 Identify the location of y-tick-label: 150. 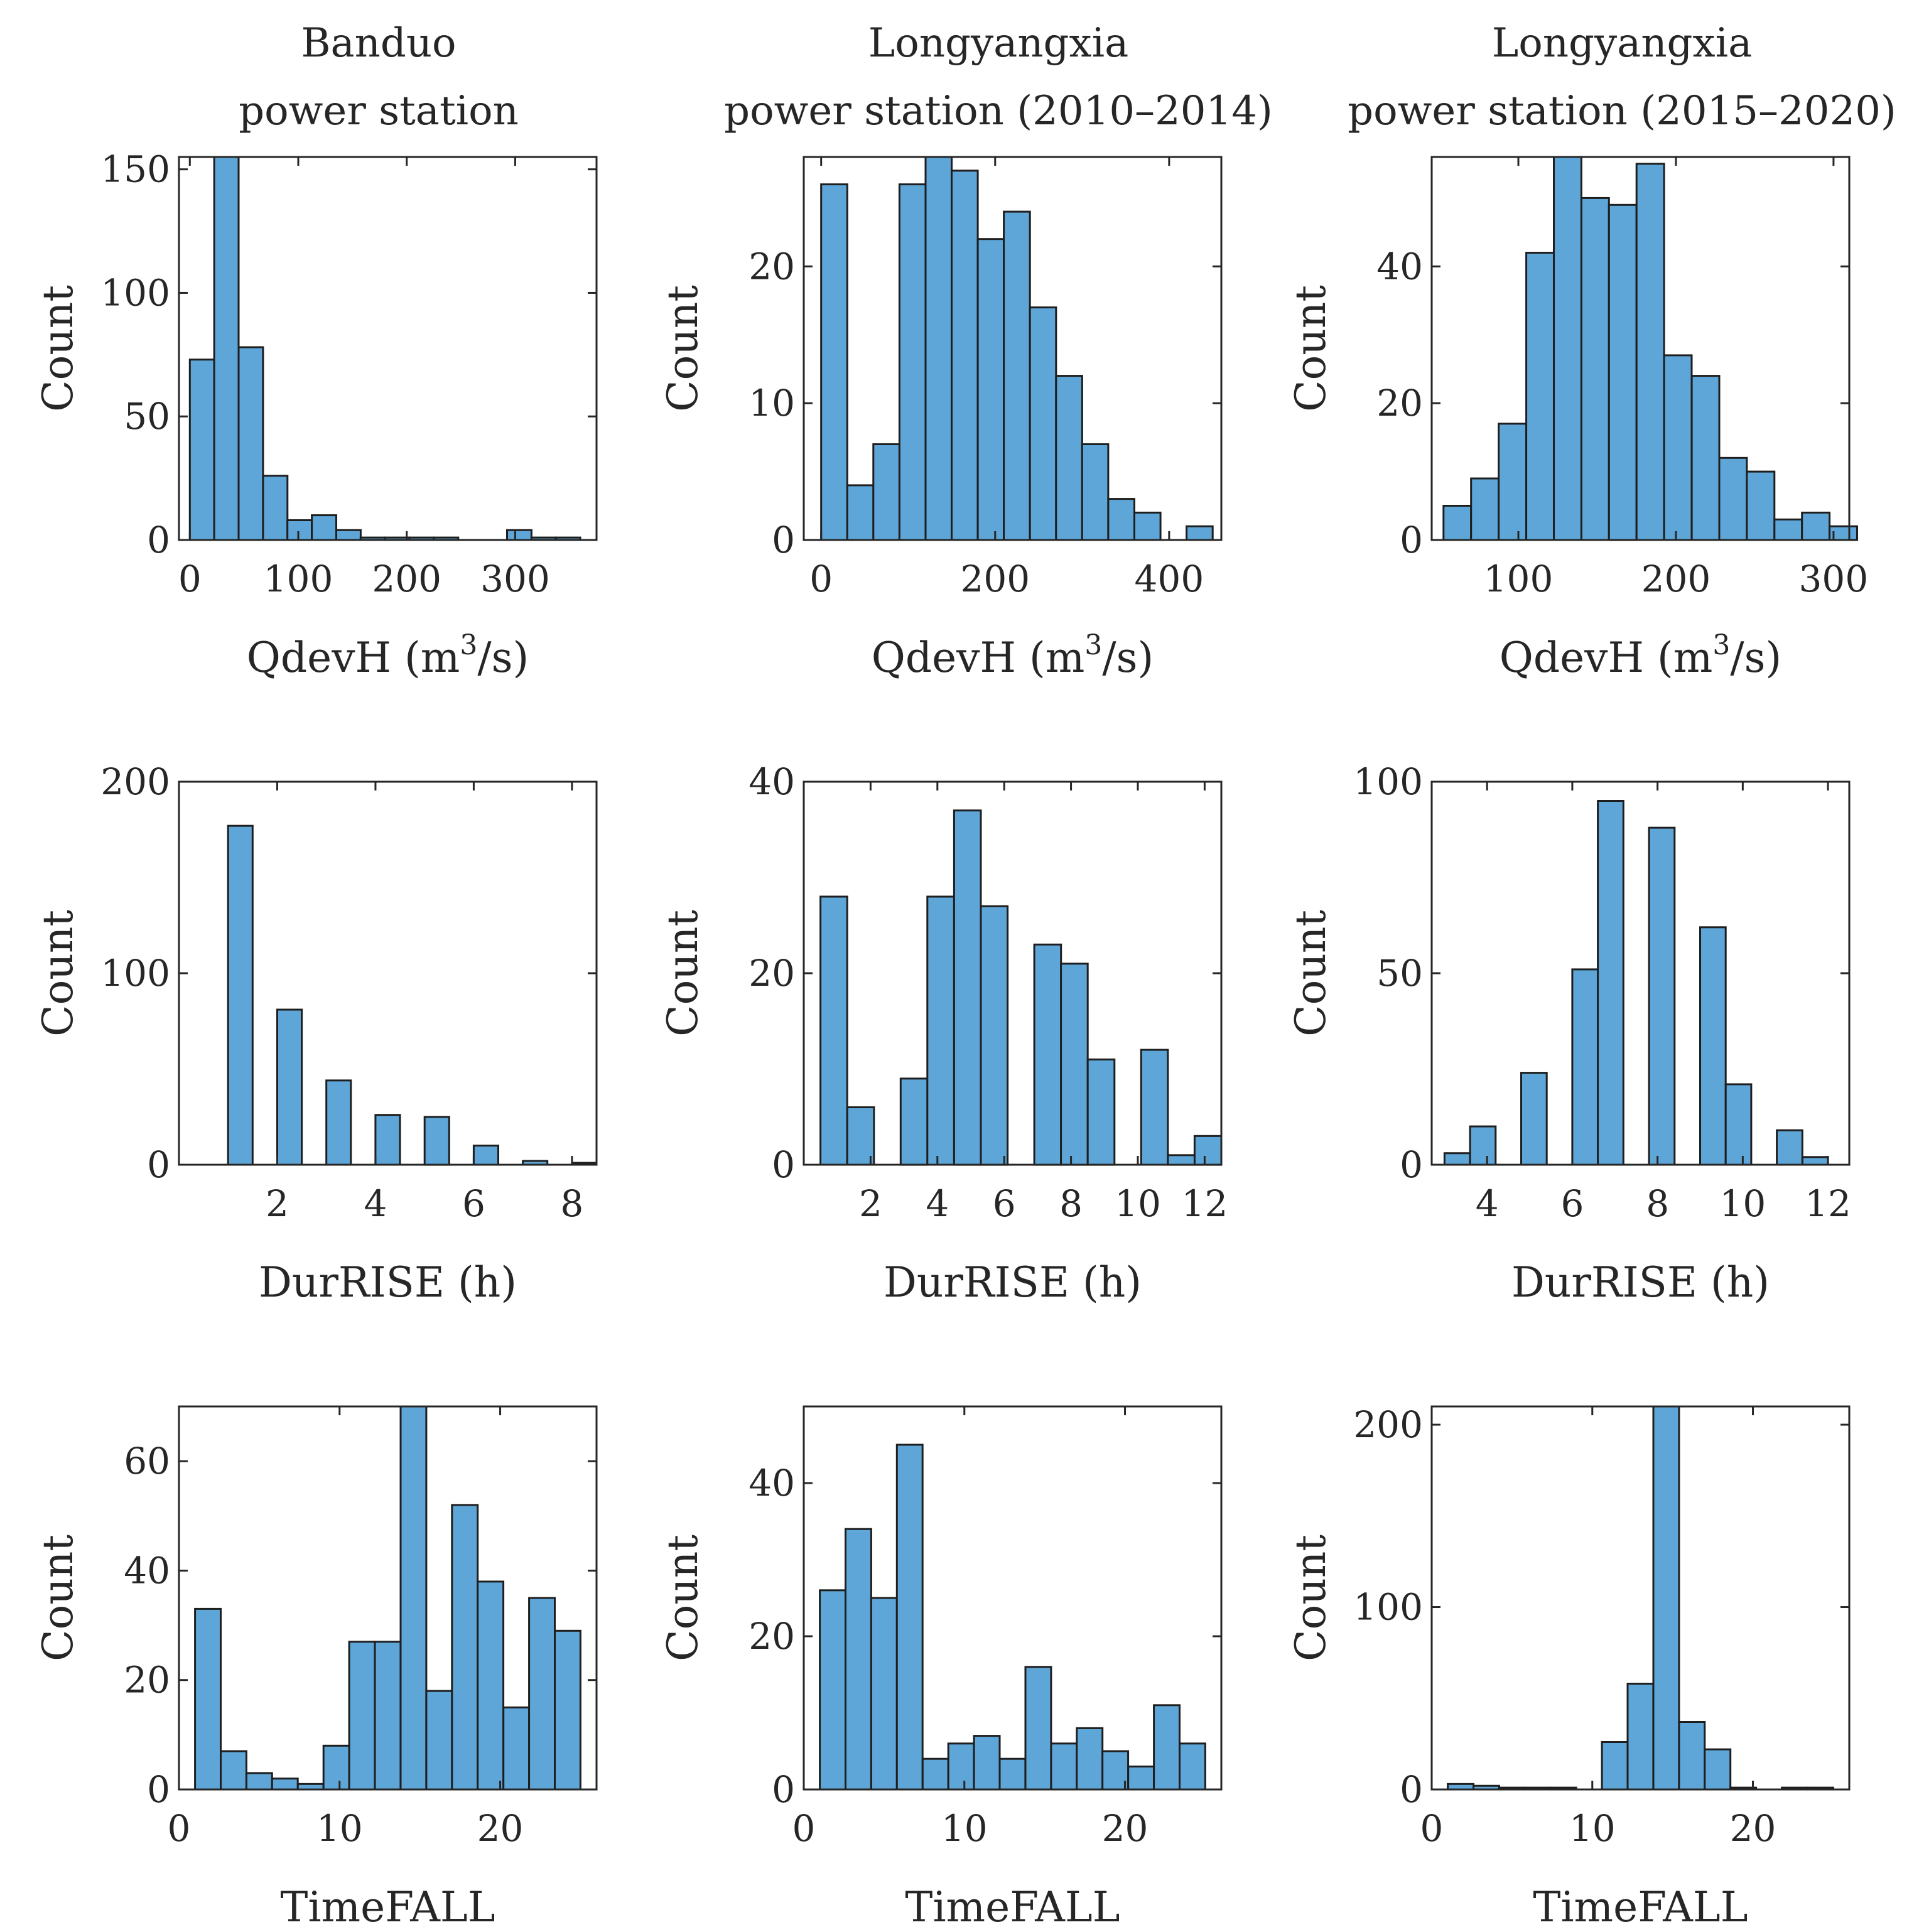
(135, 169).